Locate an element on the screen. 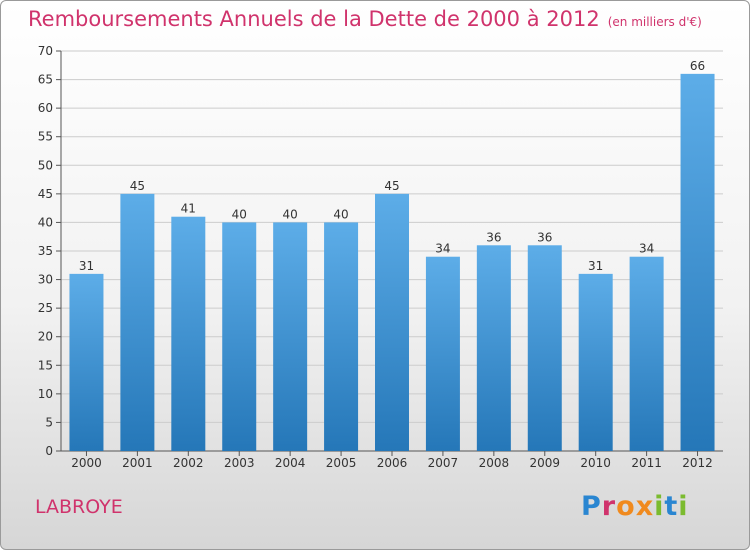  x-tick-label: 2003 is located at coordinates (239, 463).